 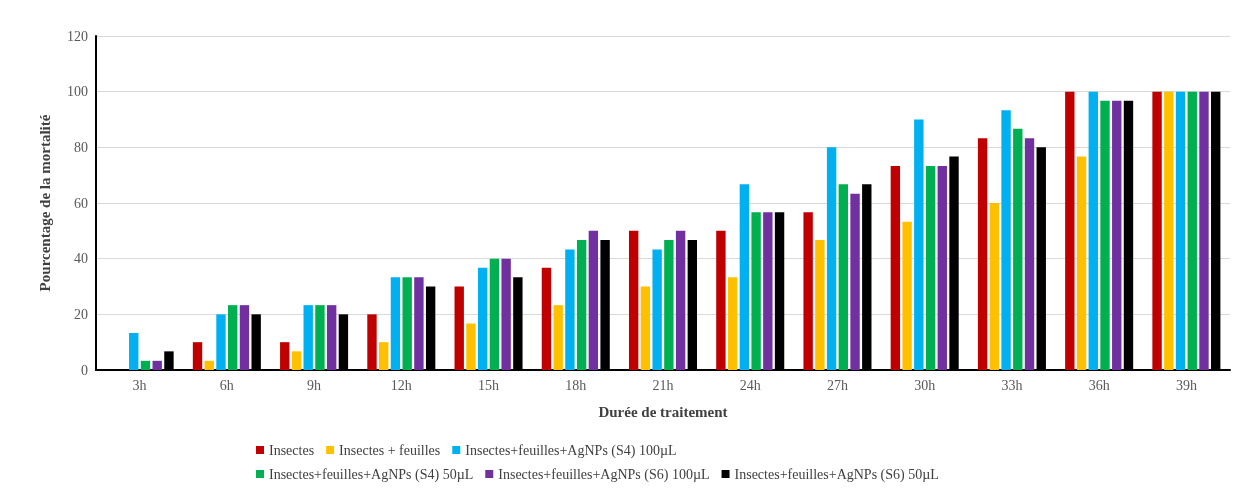 I want to click on x-tick-label: 21h, so click(x=663, y=385).